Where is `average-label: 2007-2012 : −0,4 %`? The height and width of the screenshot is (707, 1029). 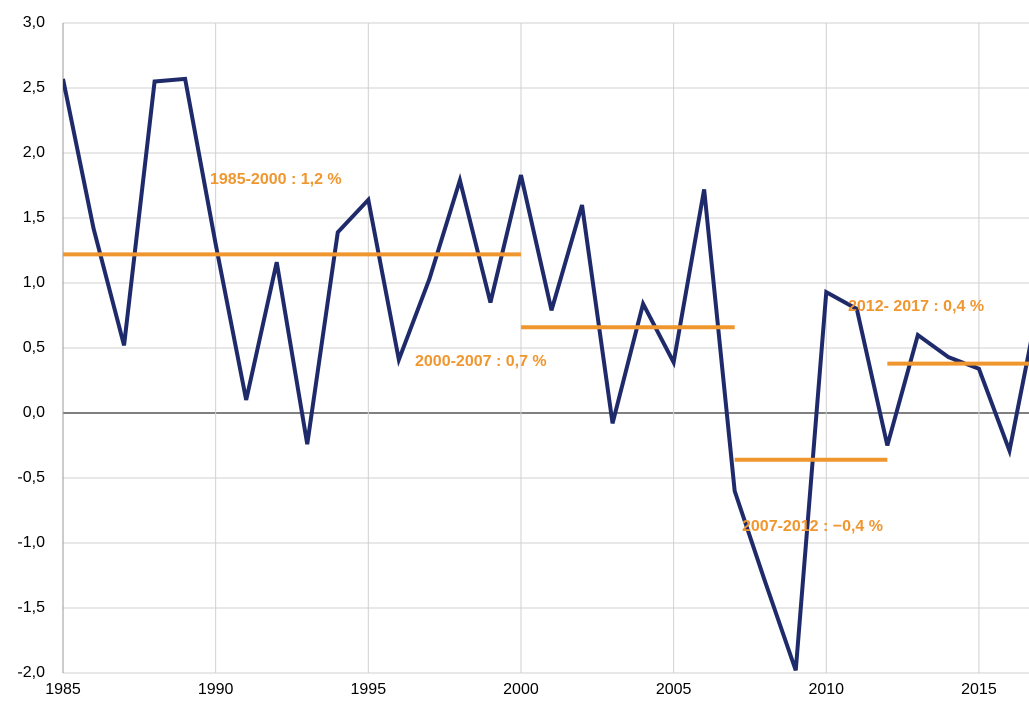
average-label: 2007-2012 : −0,4 % is located at coordinates (812, 526).